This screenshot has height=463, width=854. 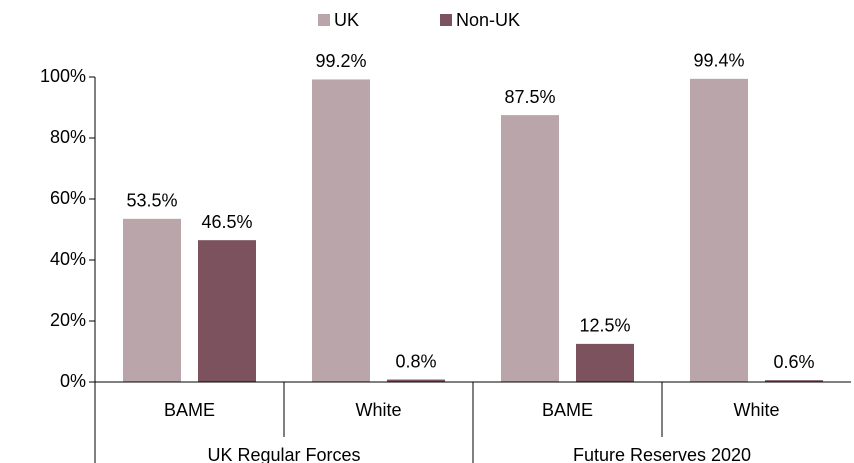 What do you see at coordinates (346, 20) in the screenshot?
I see `legend-label: UK` at bounding box center [346, 20].